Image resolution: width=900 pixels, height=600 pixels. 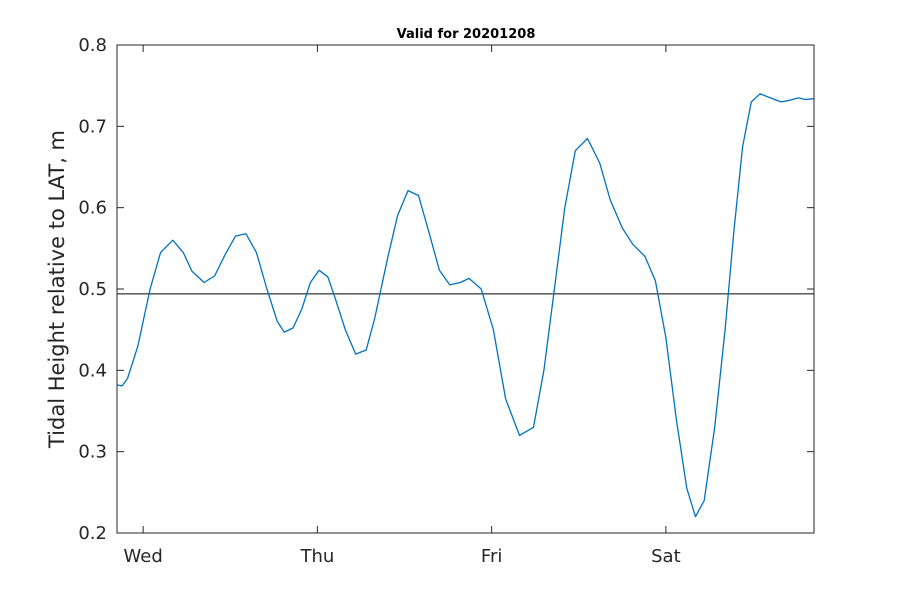 I want to click on y-tick-label: 0.6, so click(x=92, y=208).